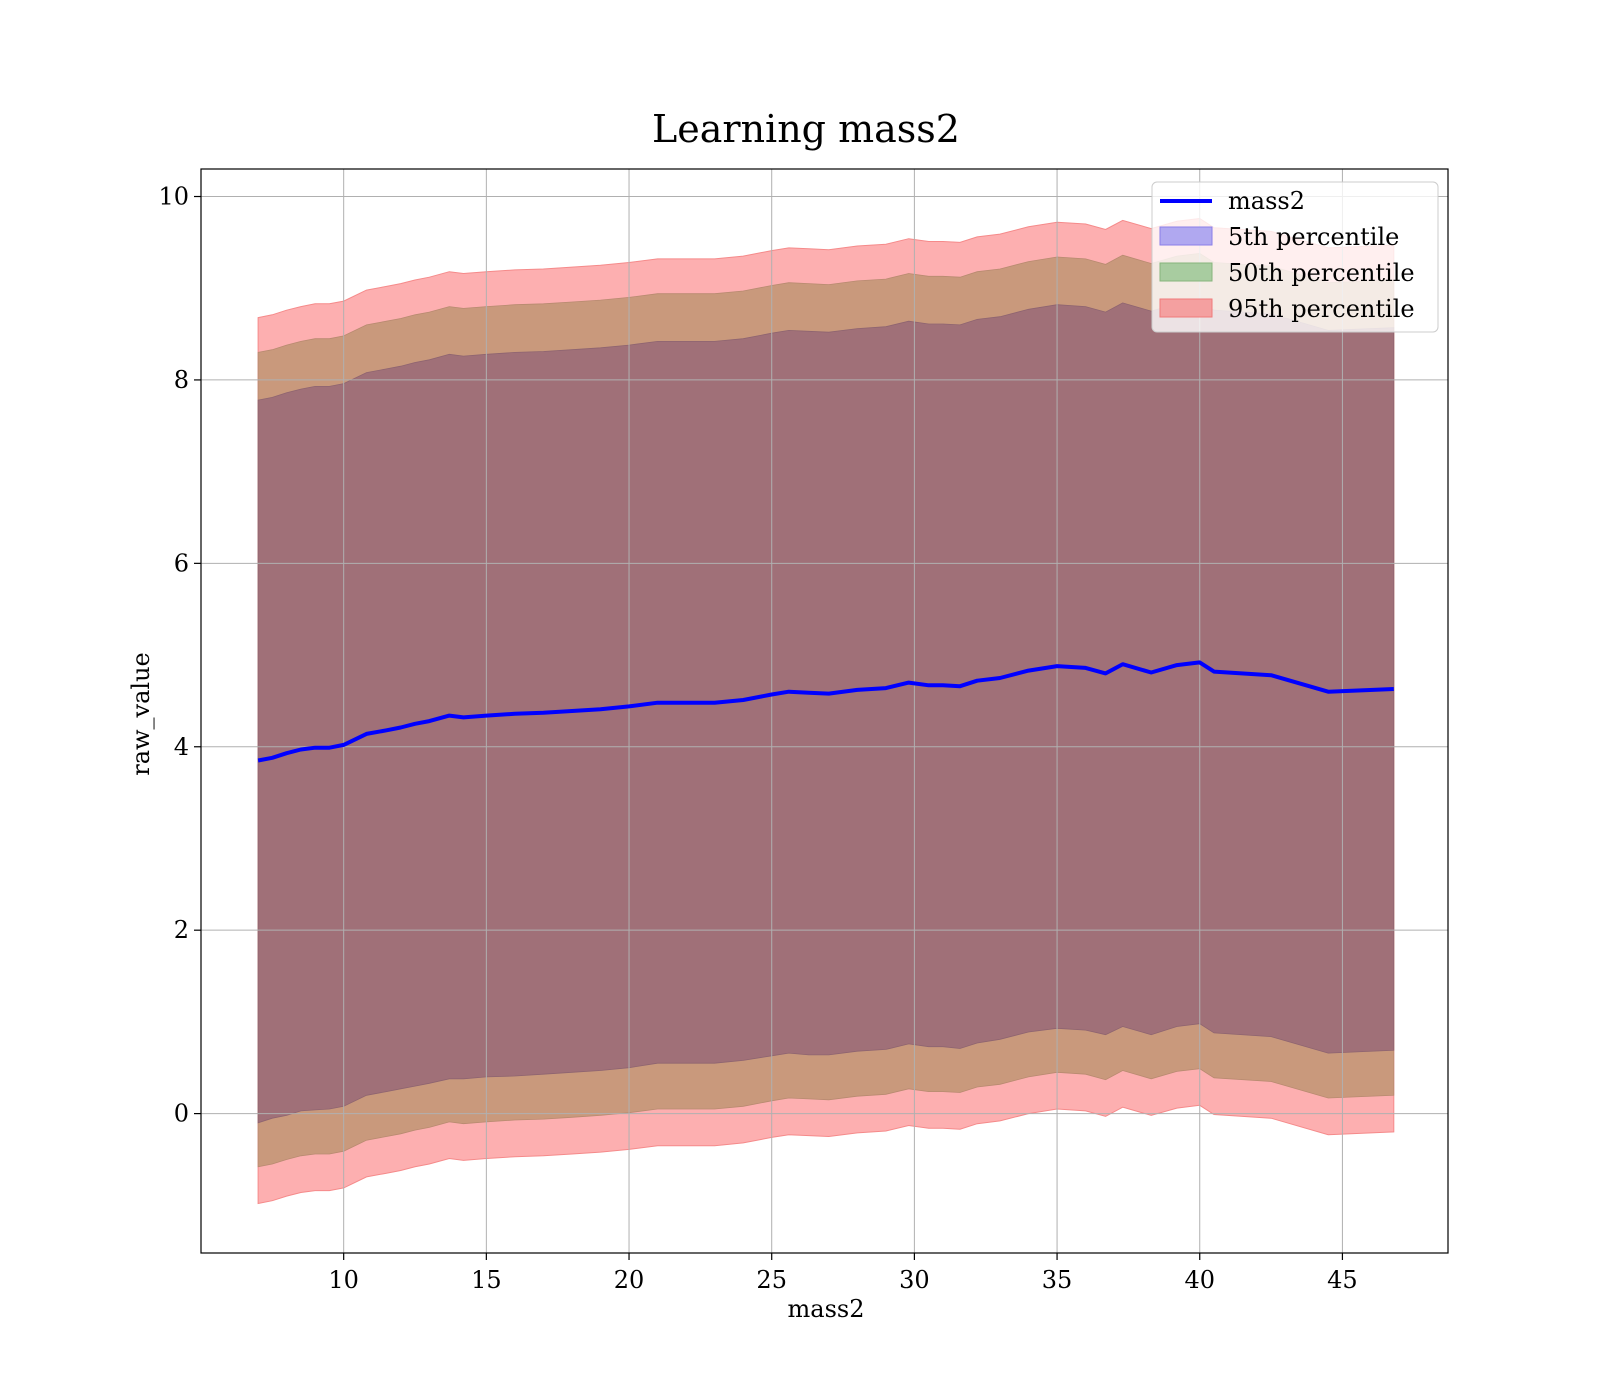 Image resolution: width=1600 pixels, height=1400 pixels. What do you see at coordinates (181, 747) in the screenshot?
I see `y-tick-label: 4` at bounding box center [181, 747].